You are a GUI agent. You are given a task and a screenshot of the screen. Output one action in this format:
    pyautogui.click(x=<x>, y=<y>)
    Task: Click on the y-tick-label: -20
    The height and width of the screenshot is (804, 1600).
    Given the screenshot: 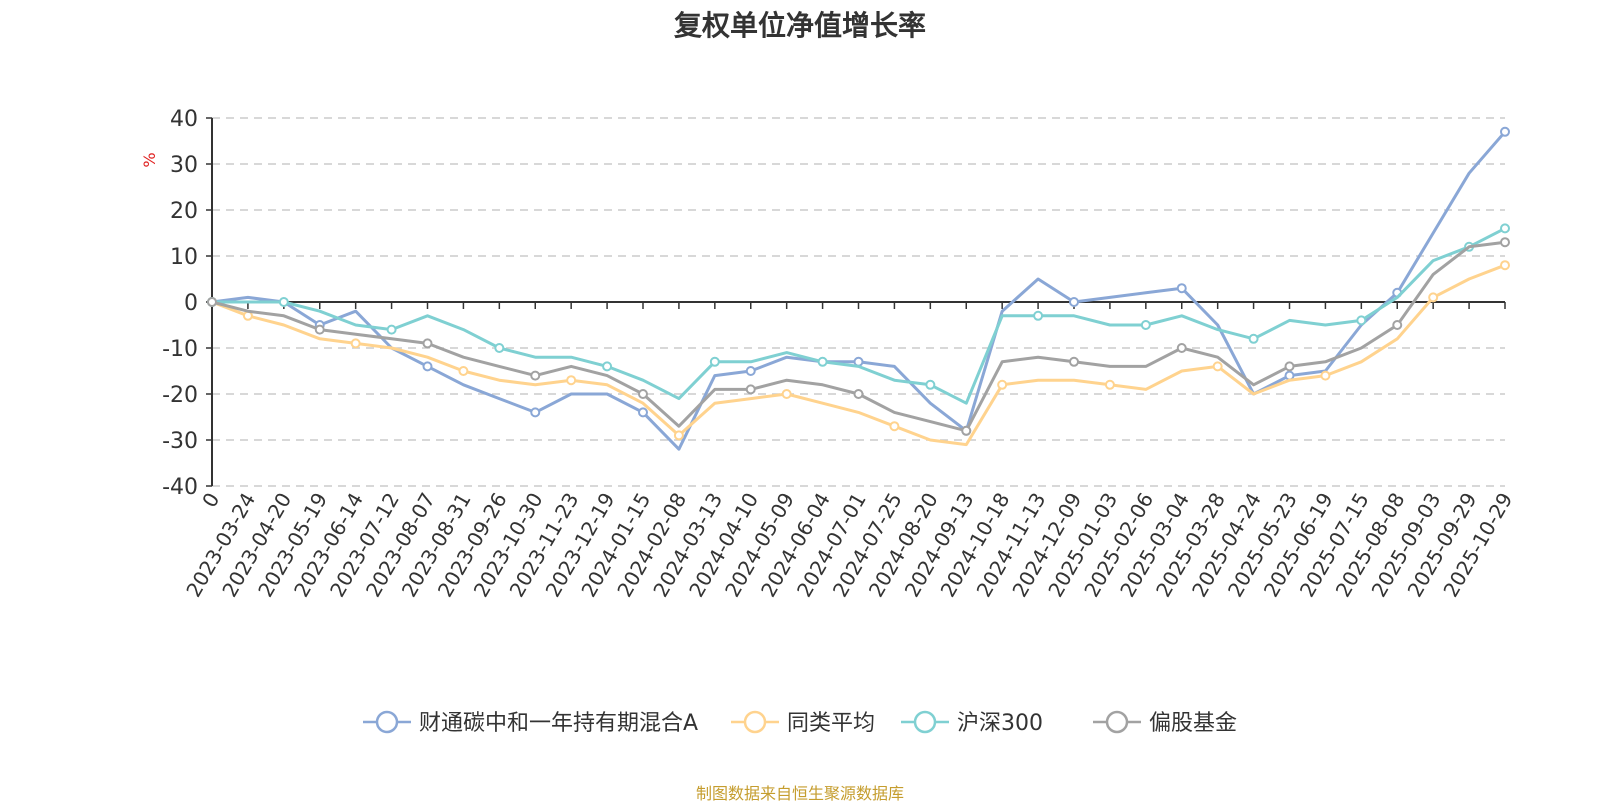 What is the action you would take?
    pyautogui.click(x=180, y=395)
    